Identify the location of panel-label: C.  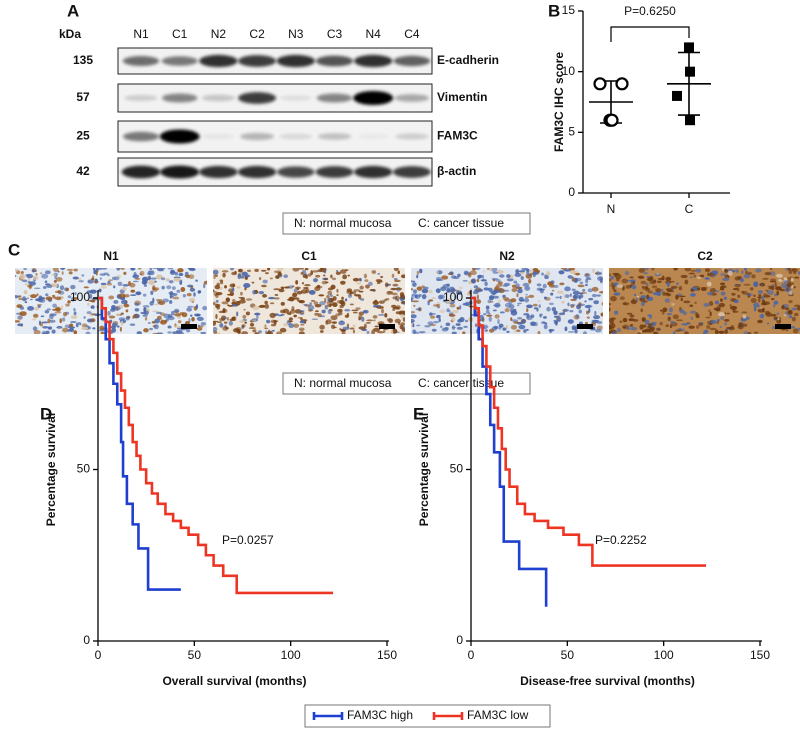
(14, 249).